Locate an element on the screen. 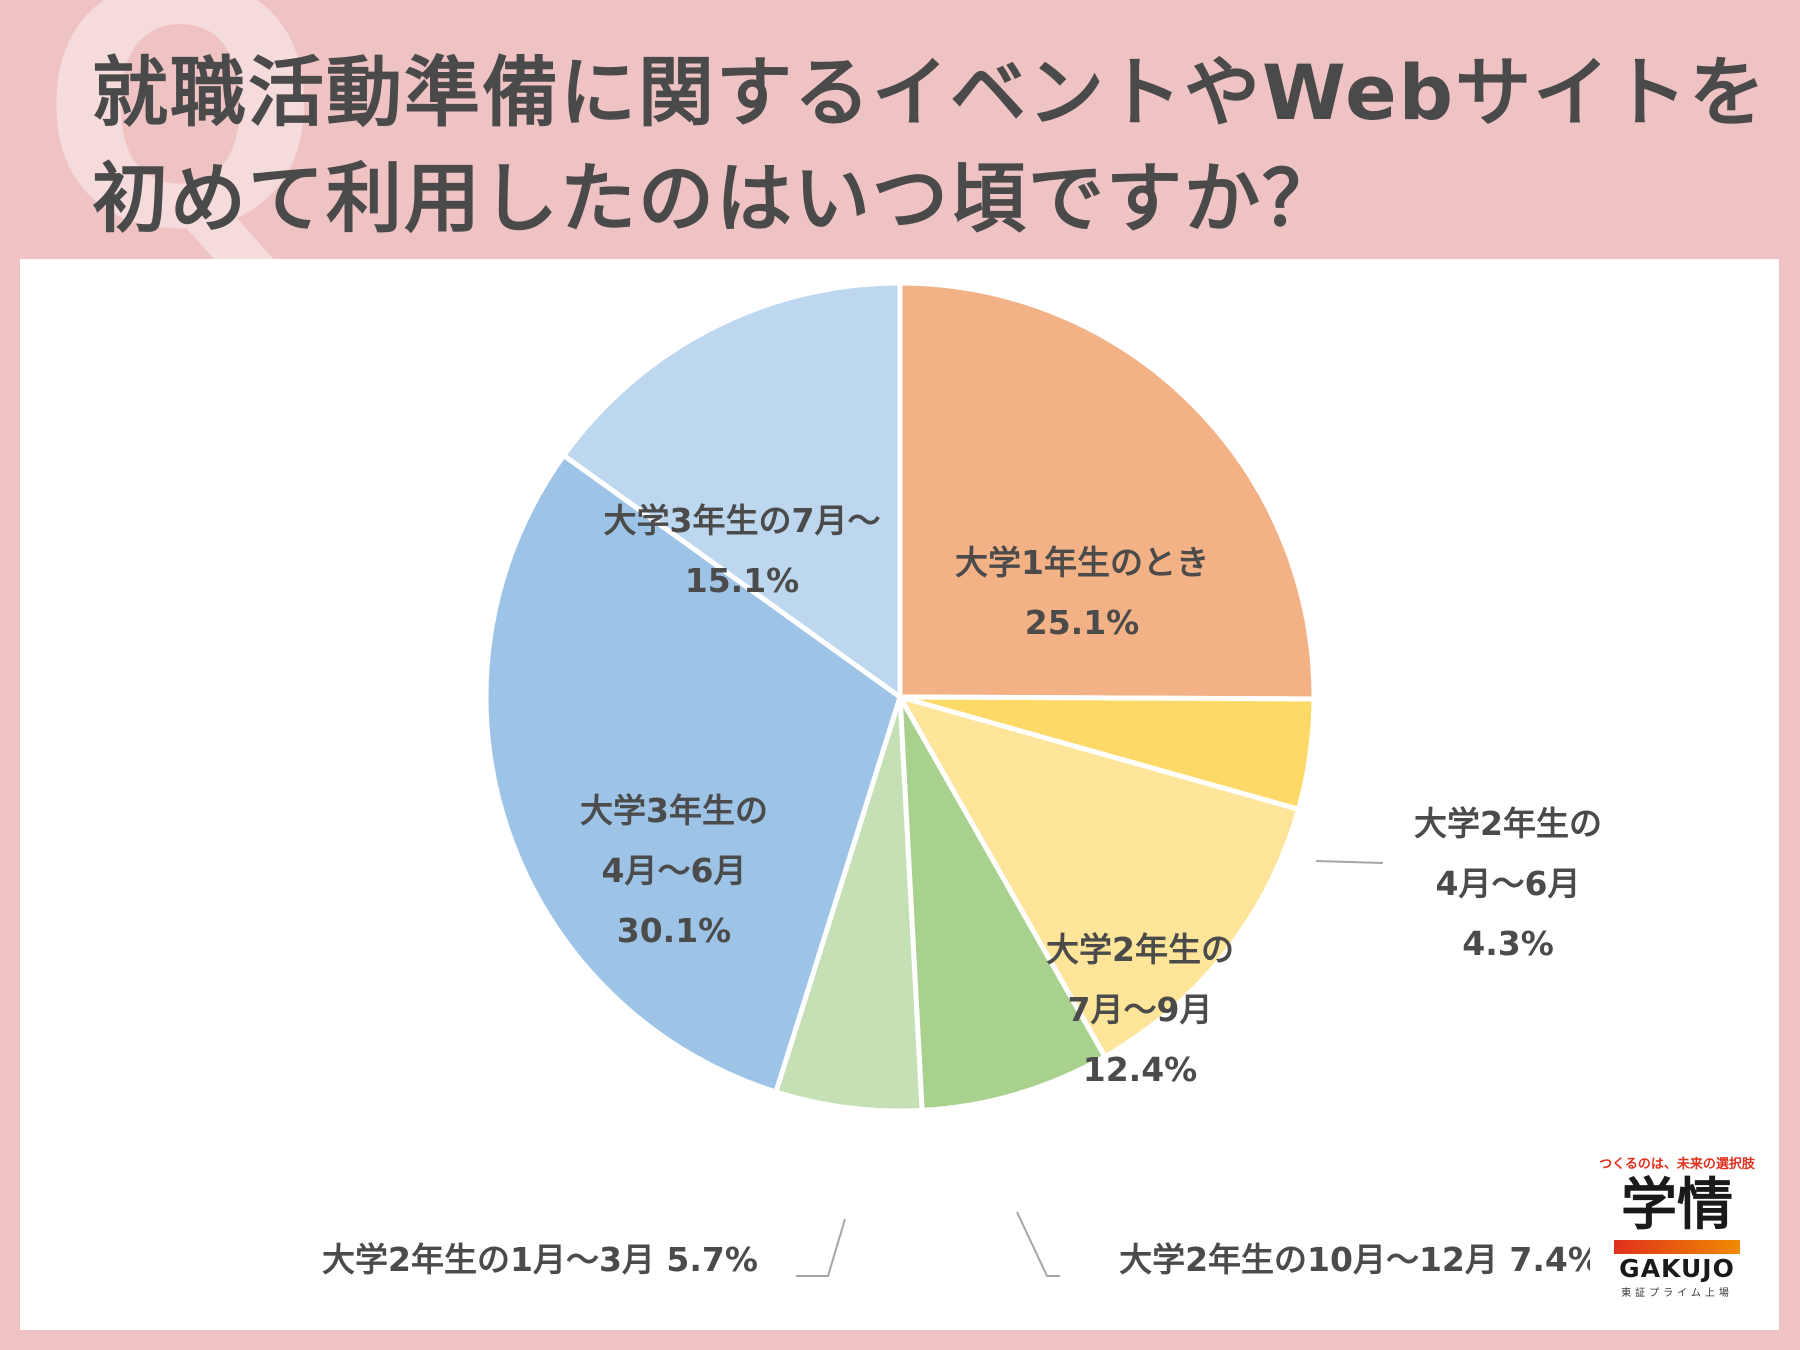 Image resolution: width=1800 pixels, height=1350 pixels. slice-label-6-line-3: 30.1% is located at coordinates (674, 930).